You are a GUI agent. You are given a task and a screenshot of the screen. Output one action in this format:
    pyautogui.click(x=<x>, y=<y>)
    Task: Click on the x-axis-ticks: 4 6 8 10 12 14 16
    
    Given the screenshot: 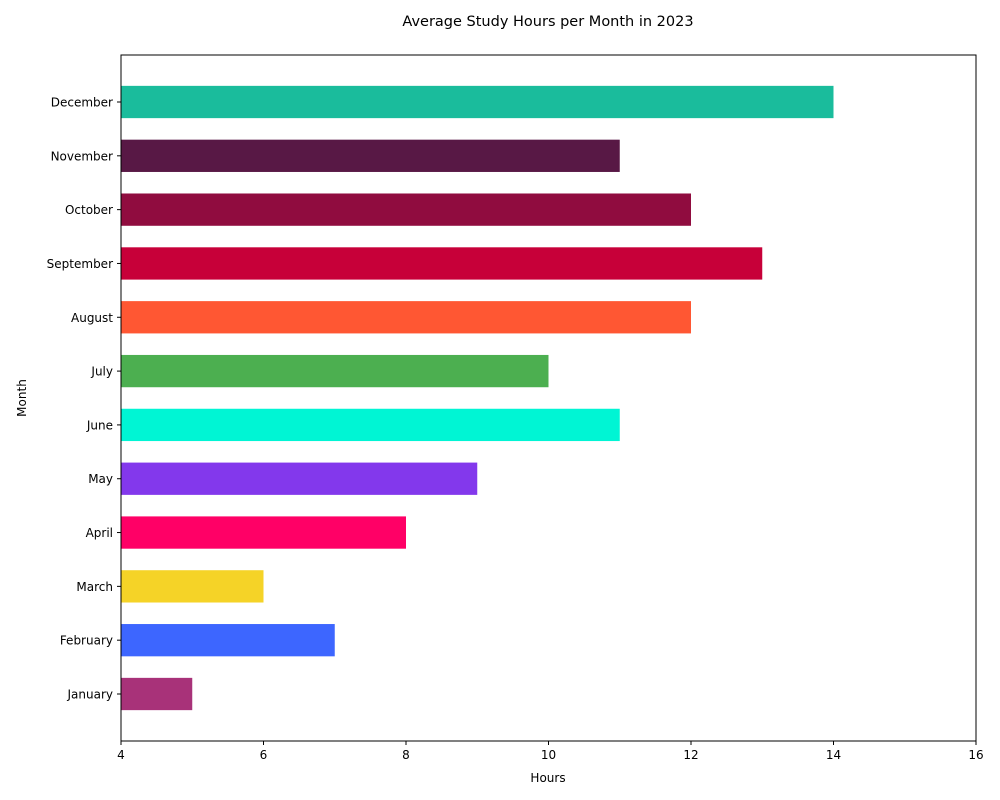 What is the action you would take?
    pyautogui.click(x=550, y=751)
    